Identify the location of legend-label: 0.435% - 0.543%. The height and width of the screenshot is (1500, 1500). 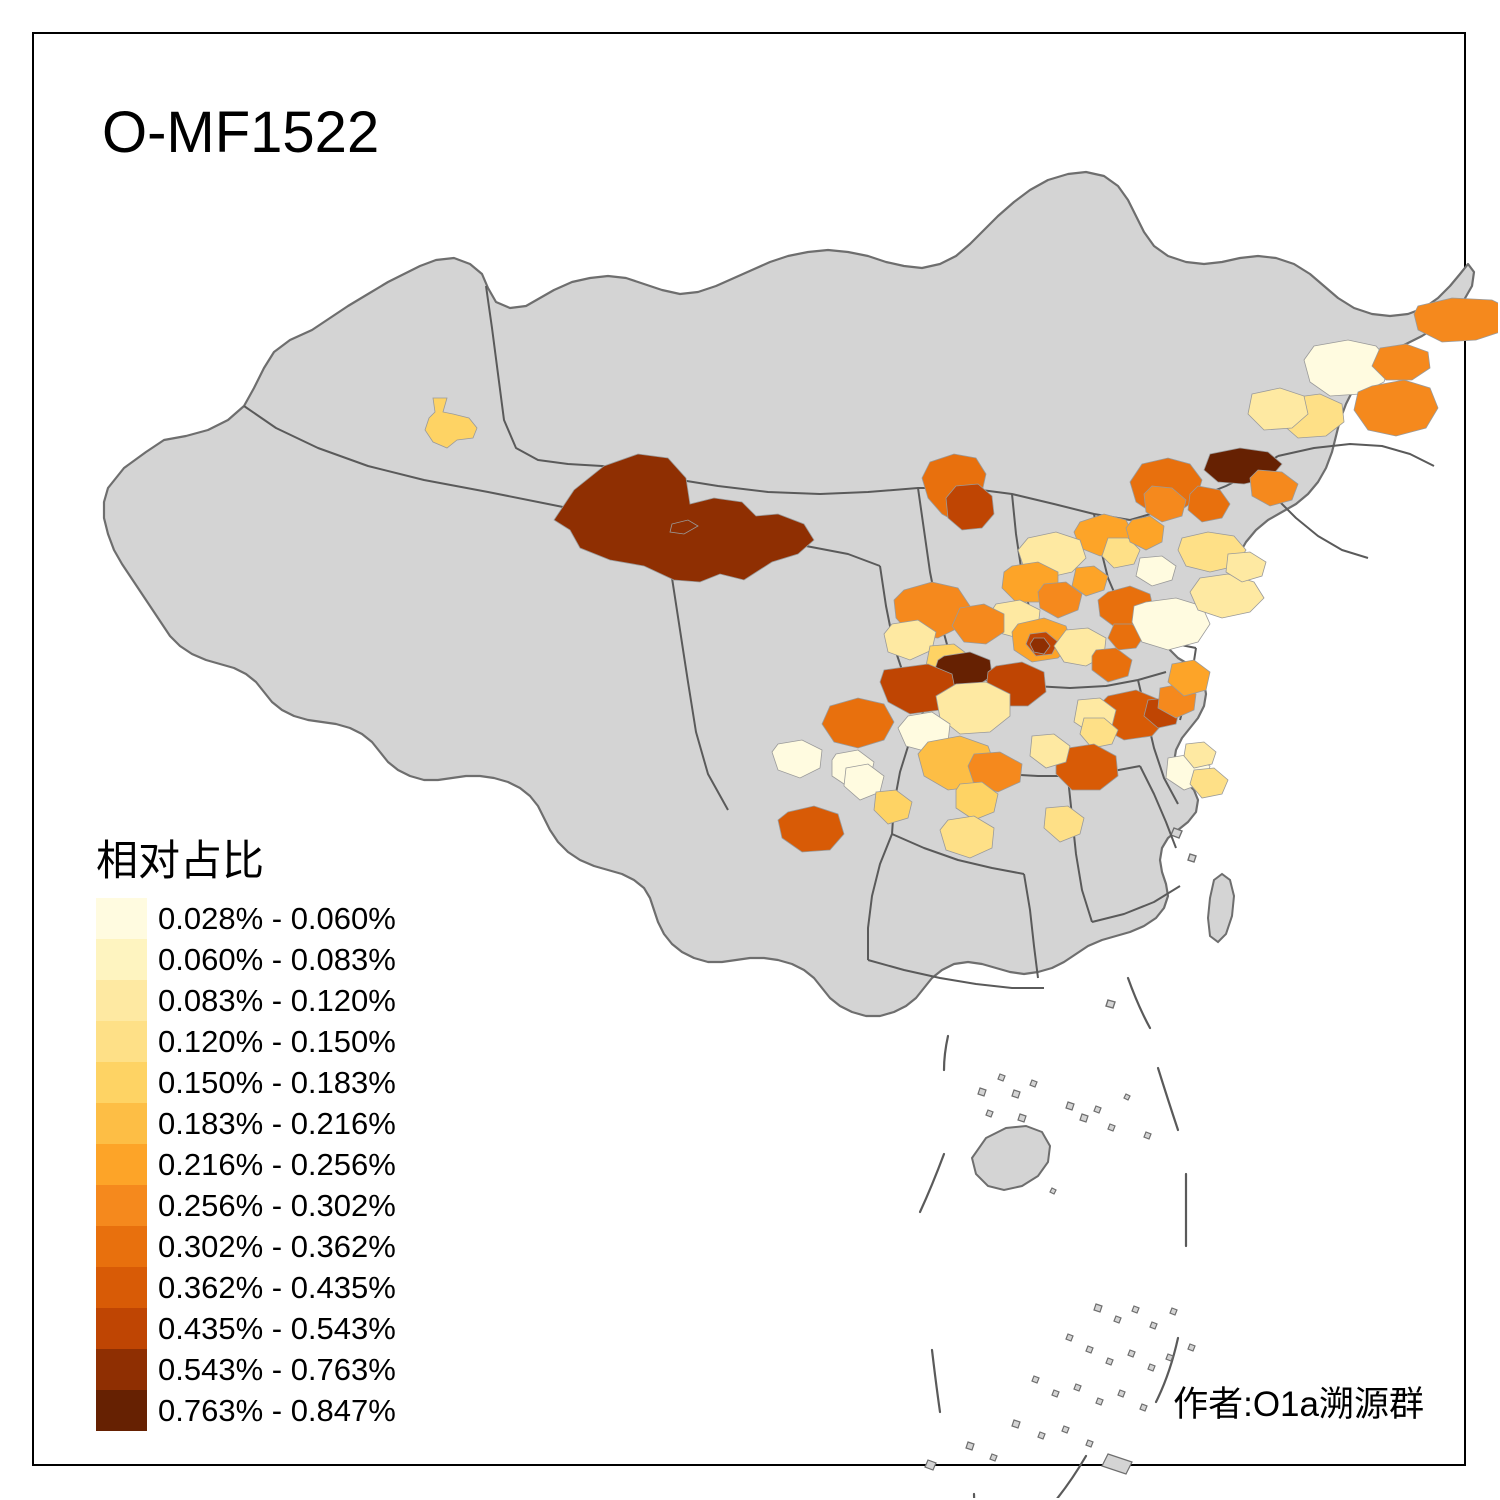
(277, 1328).